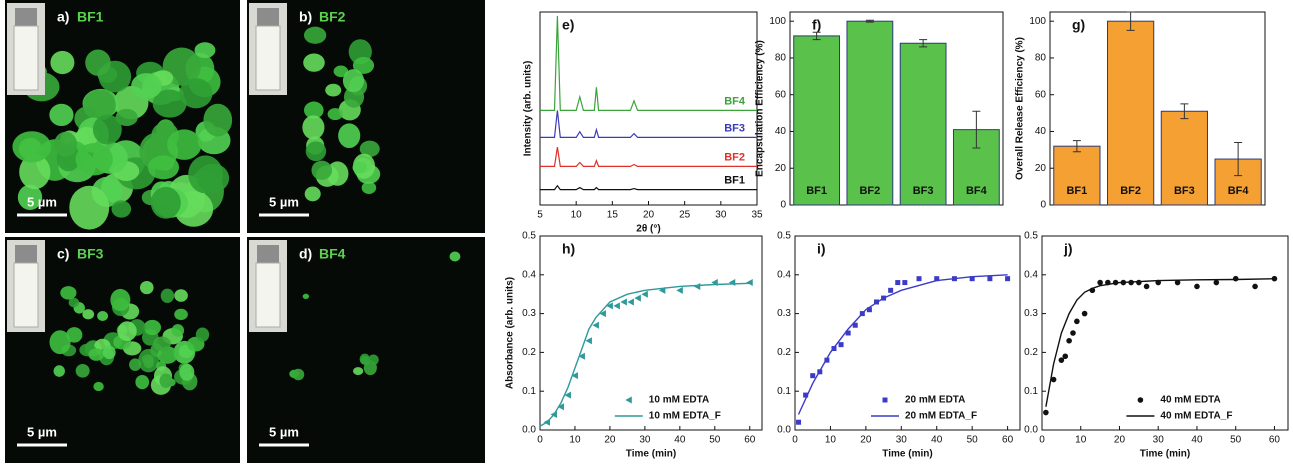  Describe the element at coordinates (1037, 21) in the screenshot. I see `y-tick-label: 100` at that location.